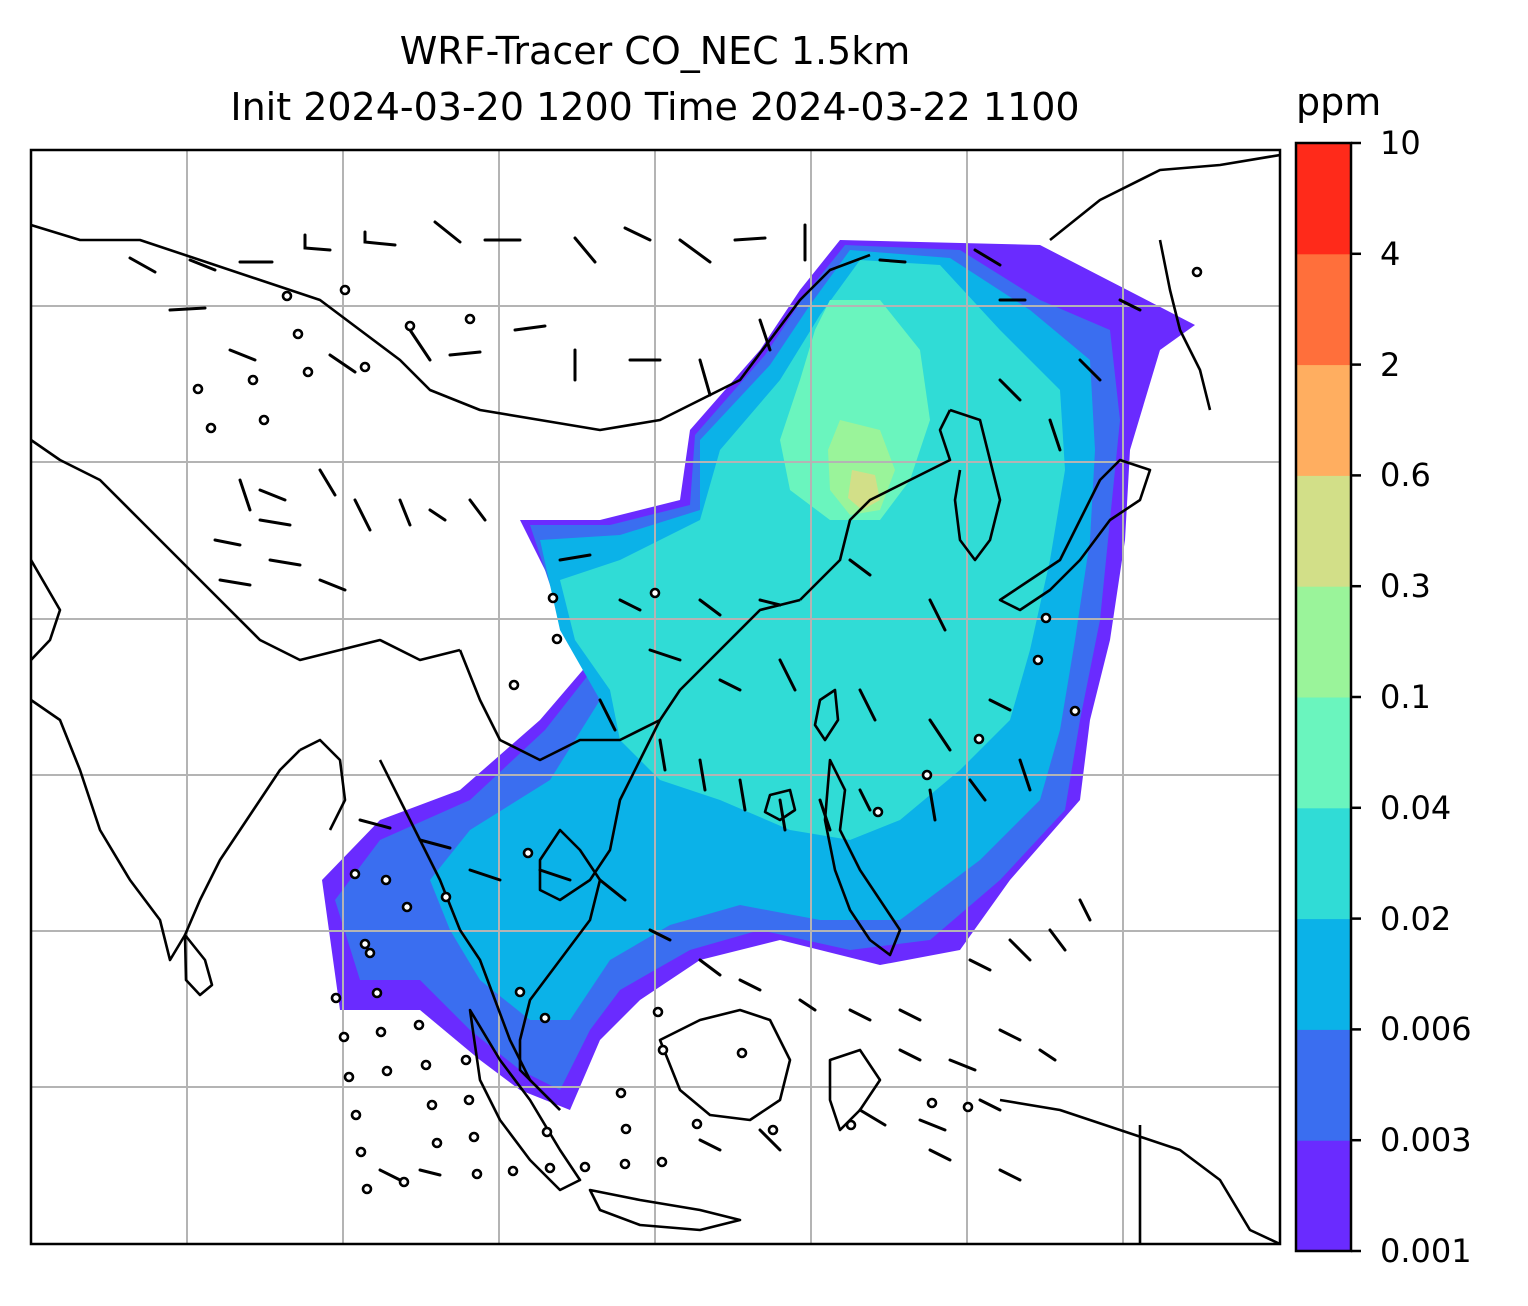  I want to click on china-coast, so click(875, 505).